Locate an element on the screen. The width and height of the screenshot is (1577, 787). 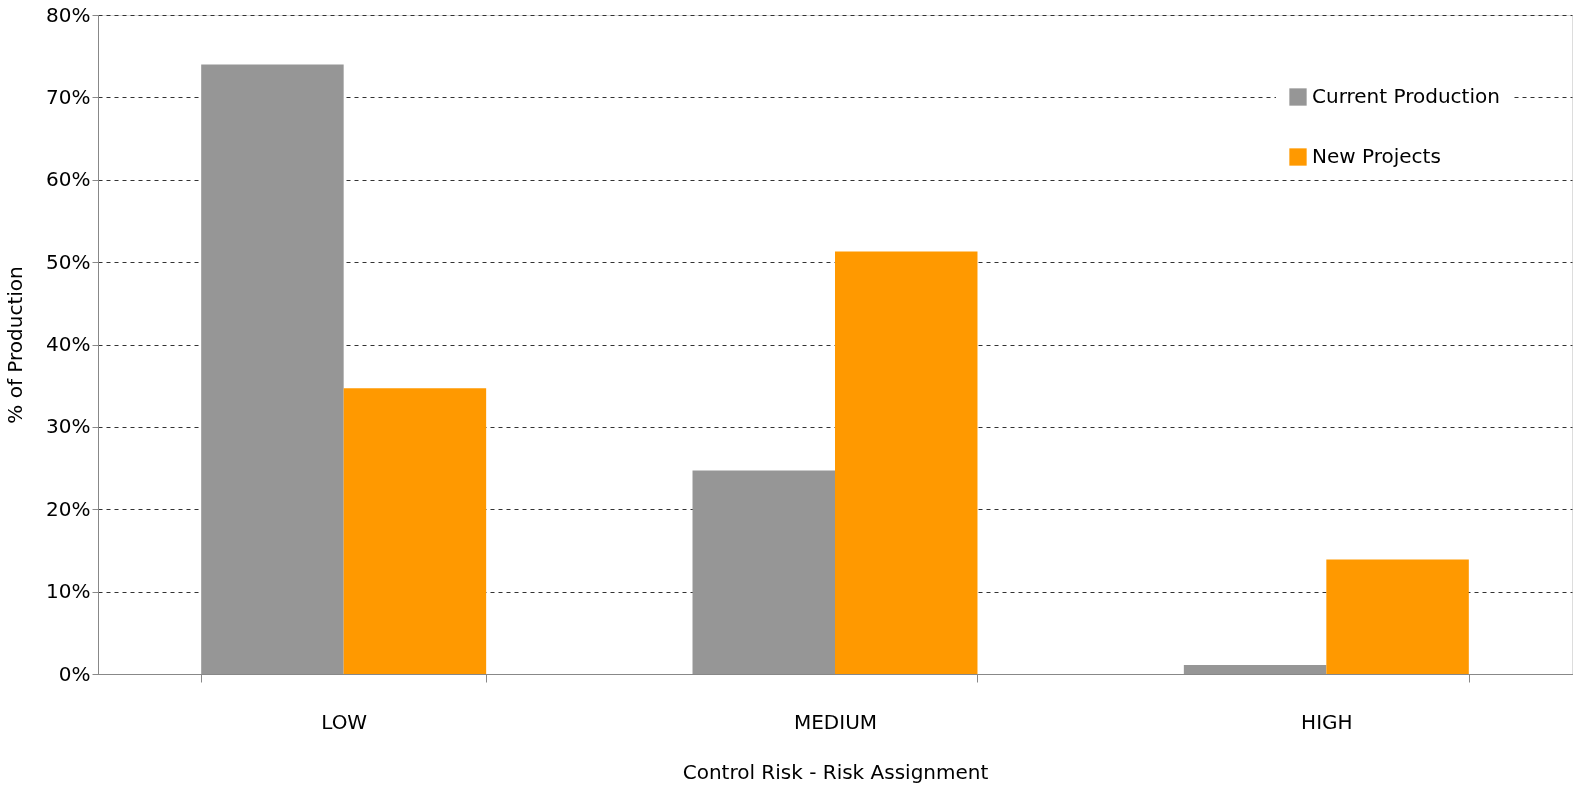
y-tick-label: 20% is located at coordinates (68, 508).